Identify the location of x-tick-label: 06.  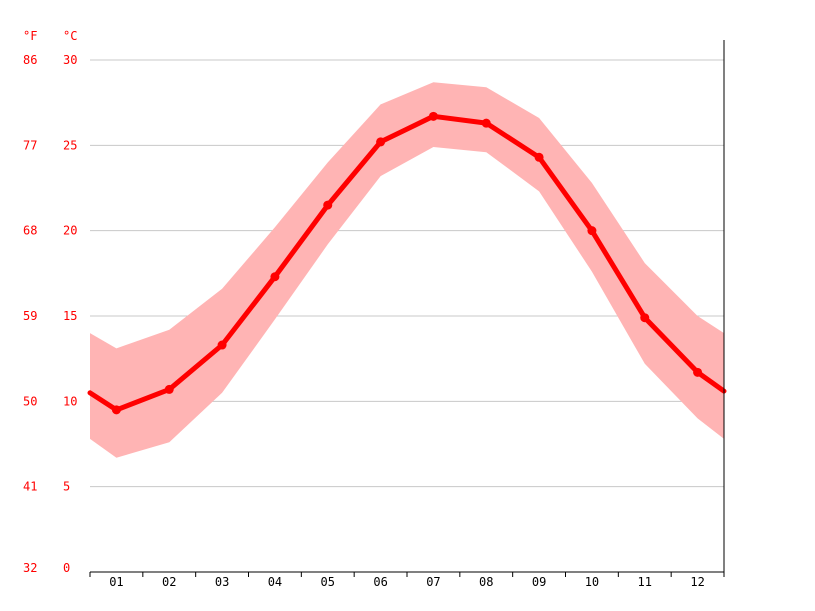
(380, 582).